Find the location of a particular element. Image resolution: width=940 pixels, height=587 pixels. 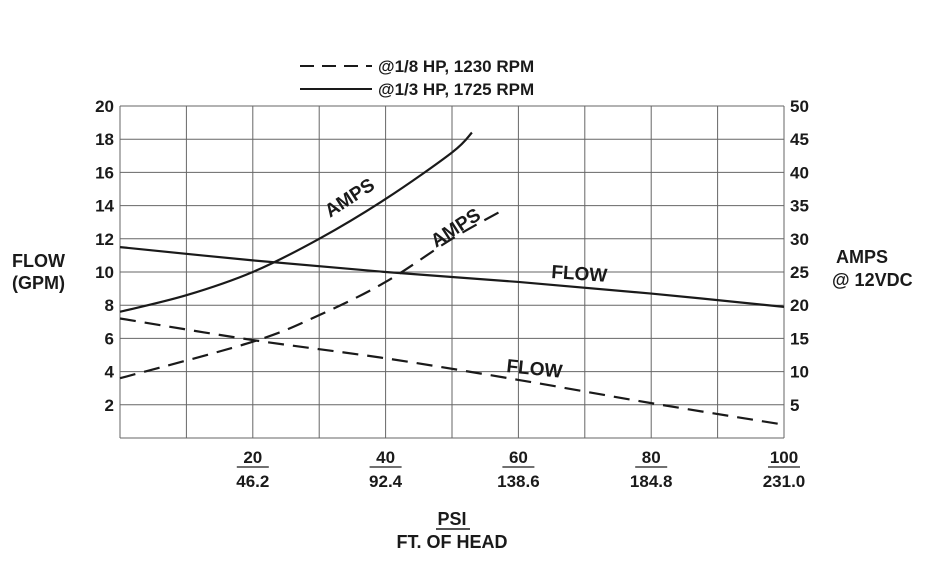

x-axis-title: PSI FT. OF HEAD is located at coordinates (452, 530).